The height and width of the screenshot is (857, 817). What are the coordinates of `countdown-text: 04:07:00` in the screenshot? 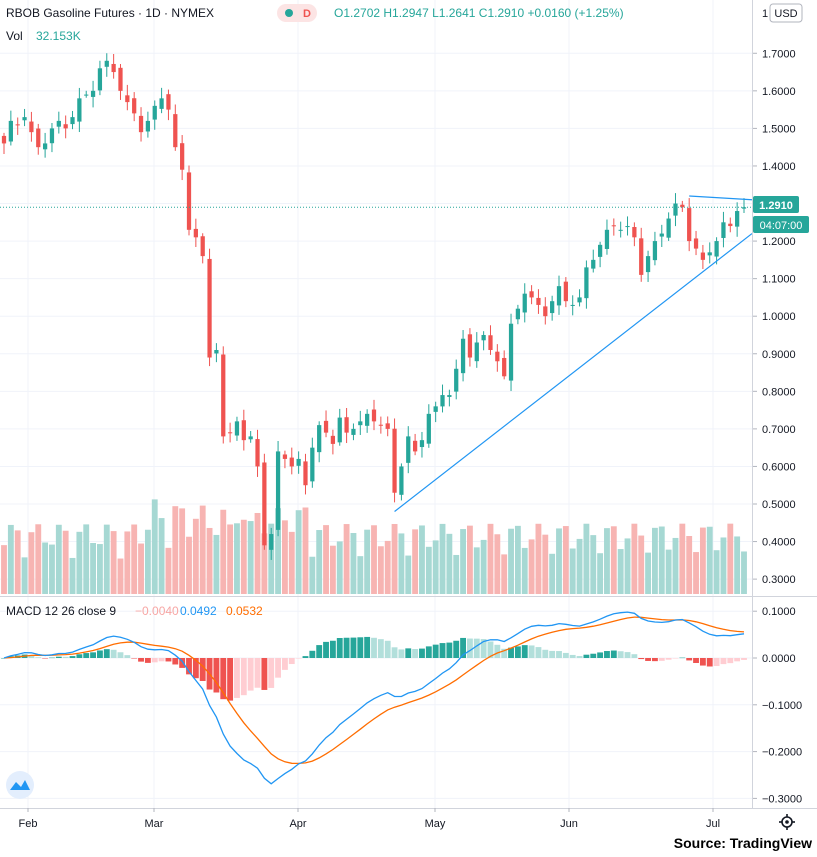 It's located at (781, 226).